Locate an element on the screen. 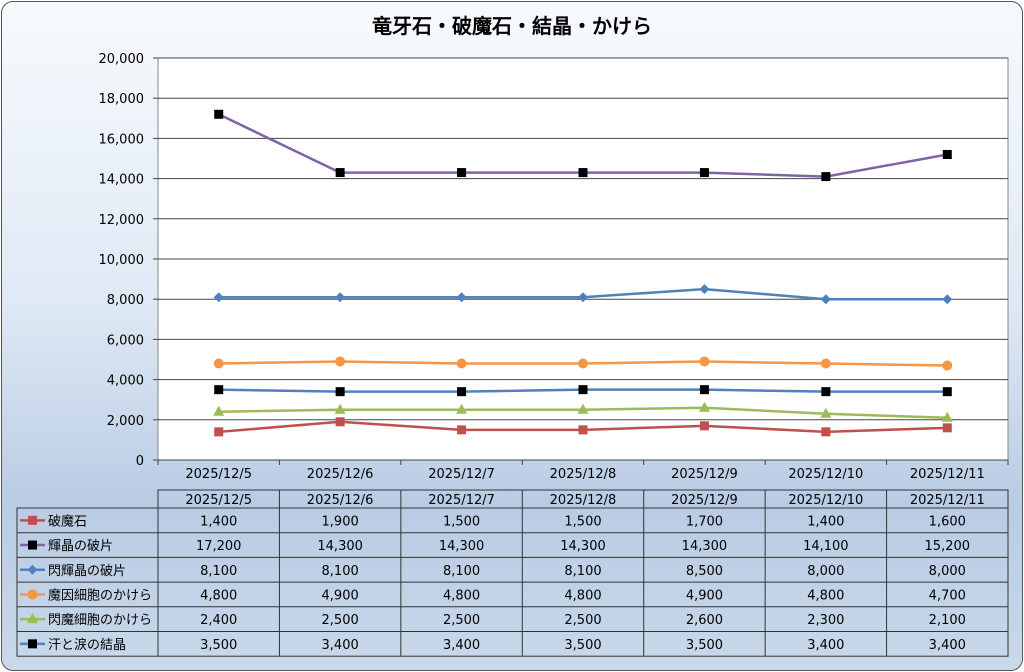 The image size is (1024, 672). legend-series-name: 魔因細胞のかけら is located at coordinates (100, 595).